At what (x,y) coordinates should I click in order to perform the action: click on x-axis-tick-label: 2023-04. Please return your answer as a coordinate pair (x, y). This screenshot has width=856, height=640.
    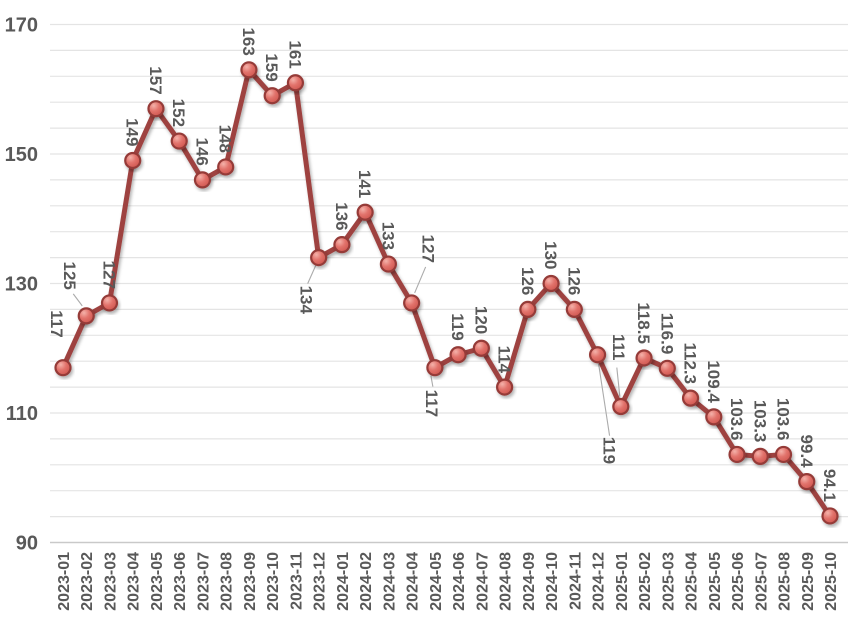
    Looking at the image, I should click on (134, 581).